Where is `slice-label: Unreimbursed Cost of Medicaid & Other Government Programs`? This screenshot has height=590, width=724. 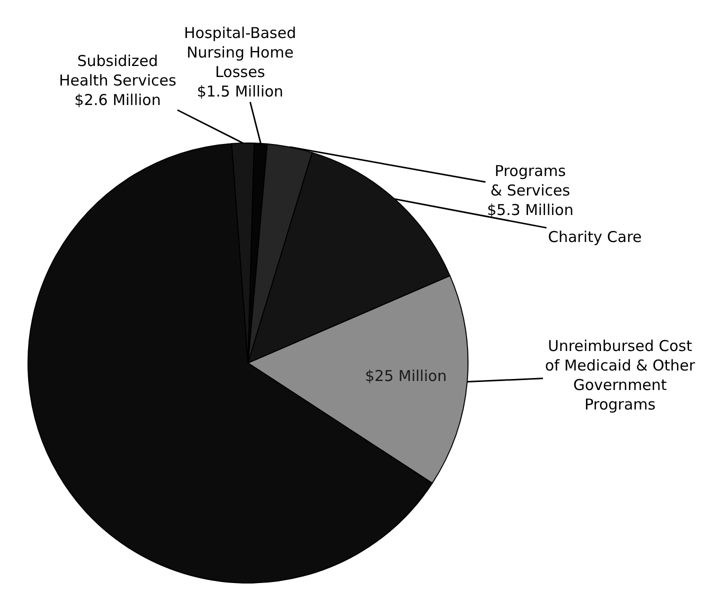 slice-label: Unreimbursed Cost of Medicaid & Other Government Programs is located at coordinates (620, 375).